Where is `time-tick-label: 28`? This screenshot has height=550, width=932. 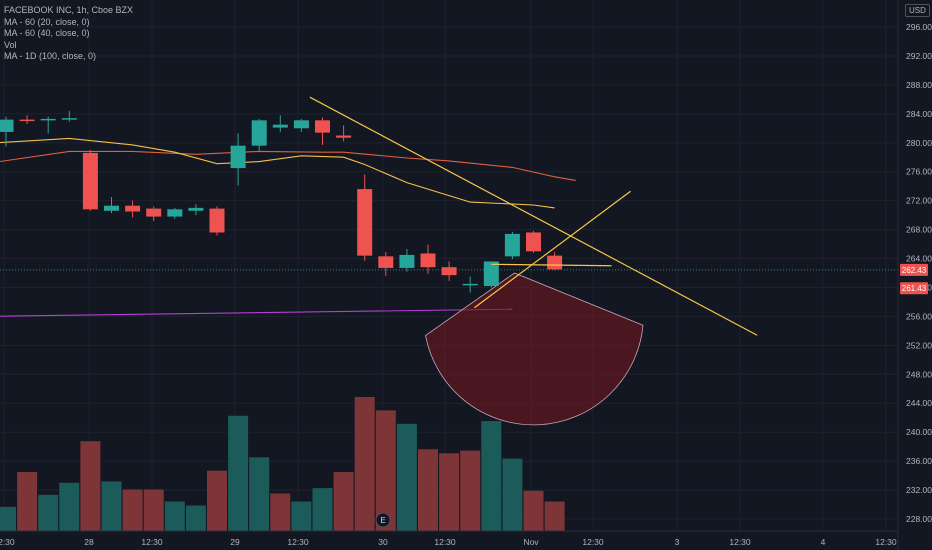
time-tick-label: 28 is located at coordinates (89, 542).